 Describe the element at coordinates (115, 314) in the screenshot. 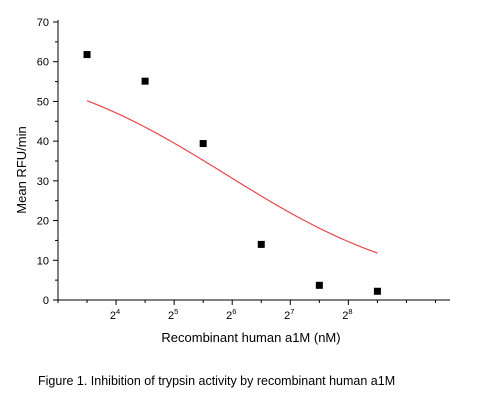

I see `x-tick-label: 24` at that location.